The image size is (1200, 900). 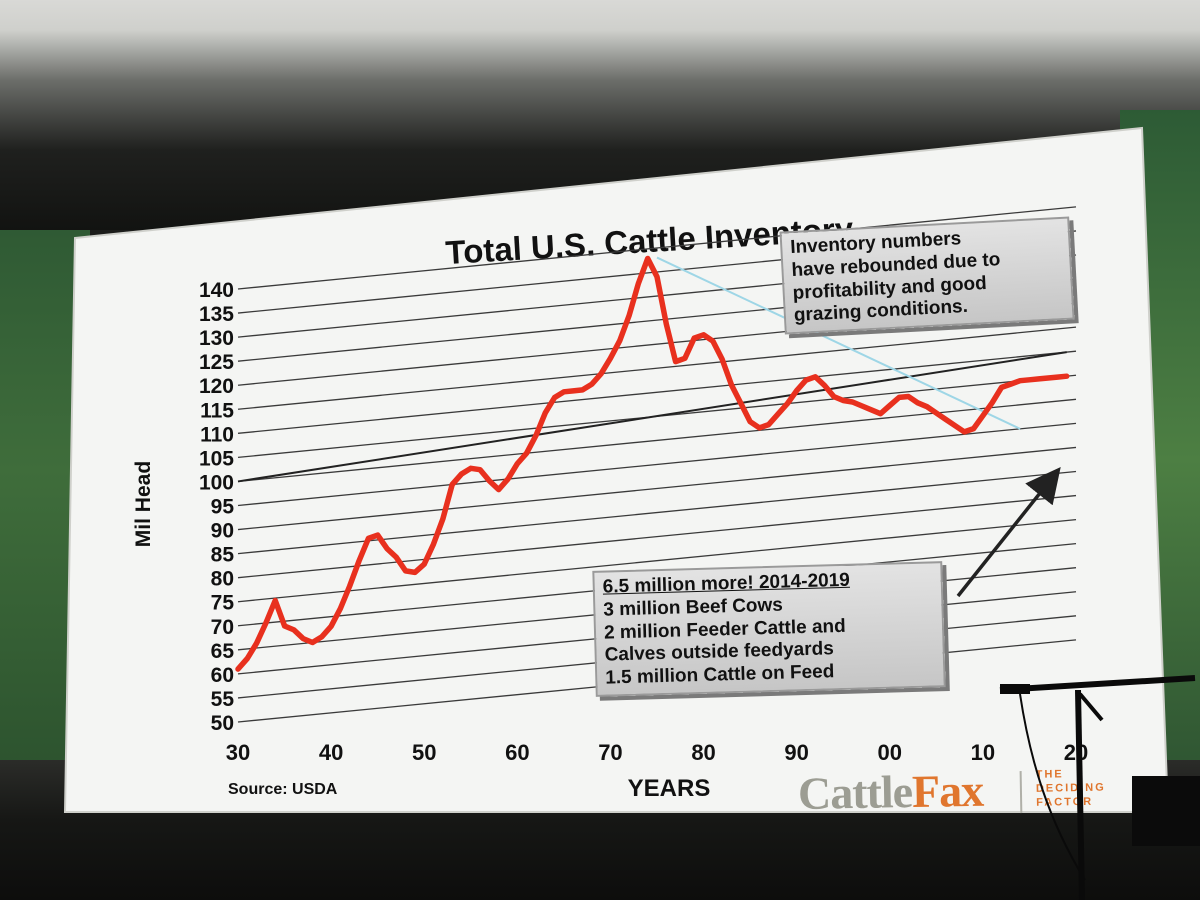 What do you see at coordinates (283, 789) in the screenshot?
I see `source-note: Source: USDA` at bounding box center [283, 789].